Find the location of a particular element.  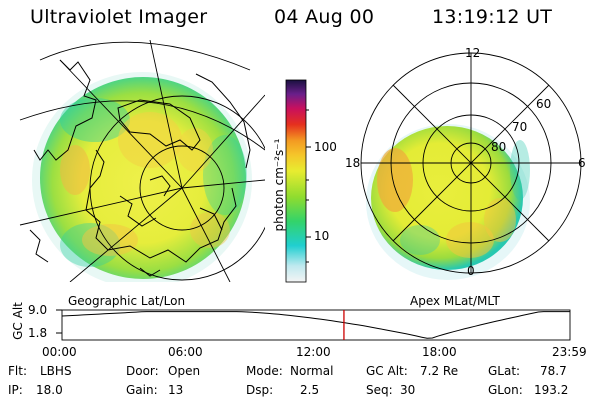

orbit-xtick-2359: 23:59 is located at coordinates (569, 352).